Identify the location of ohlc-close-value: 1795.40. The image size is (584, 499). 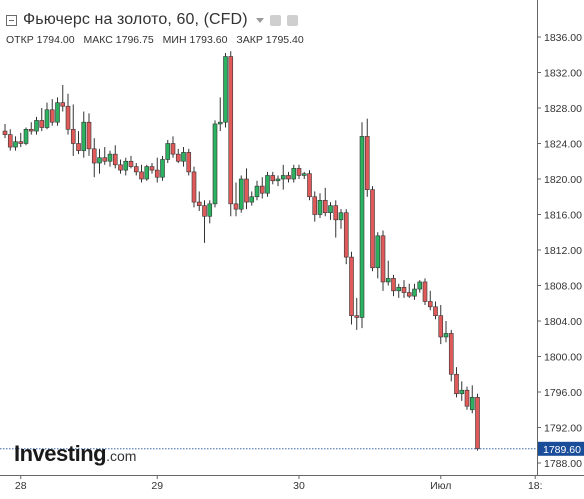
(284, 40).